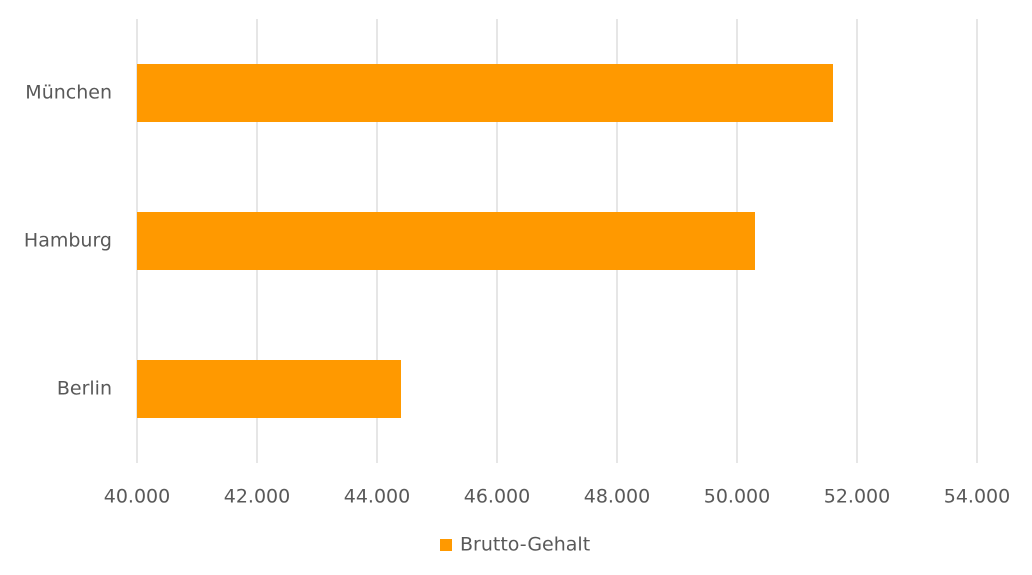 The width and height of the screenshot is (1032, 575). I want to click on x-tick-label: 54.000, so click(977, 497).